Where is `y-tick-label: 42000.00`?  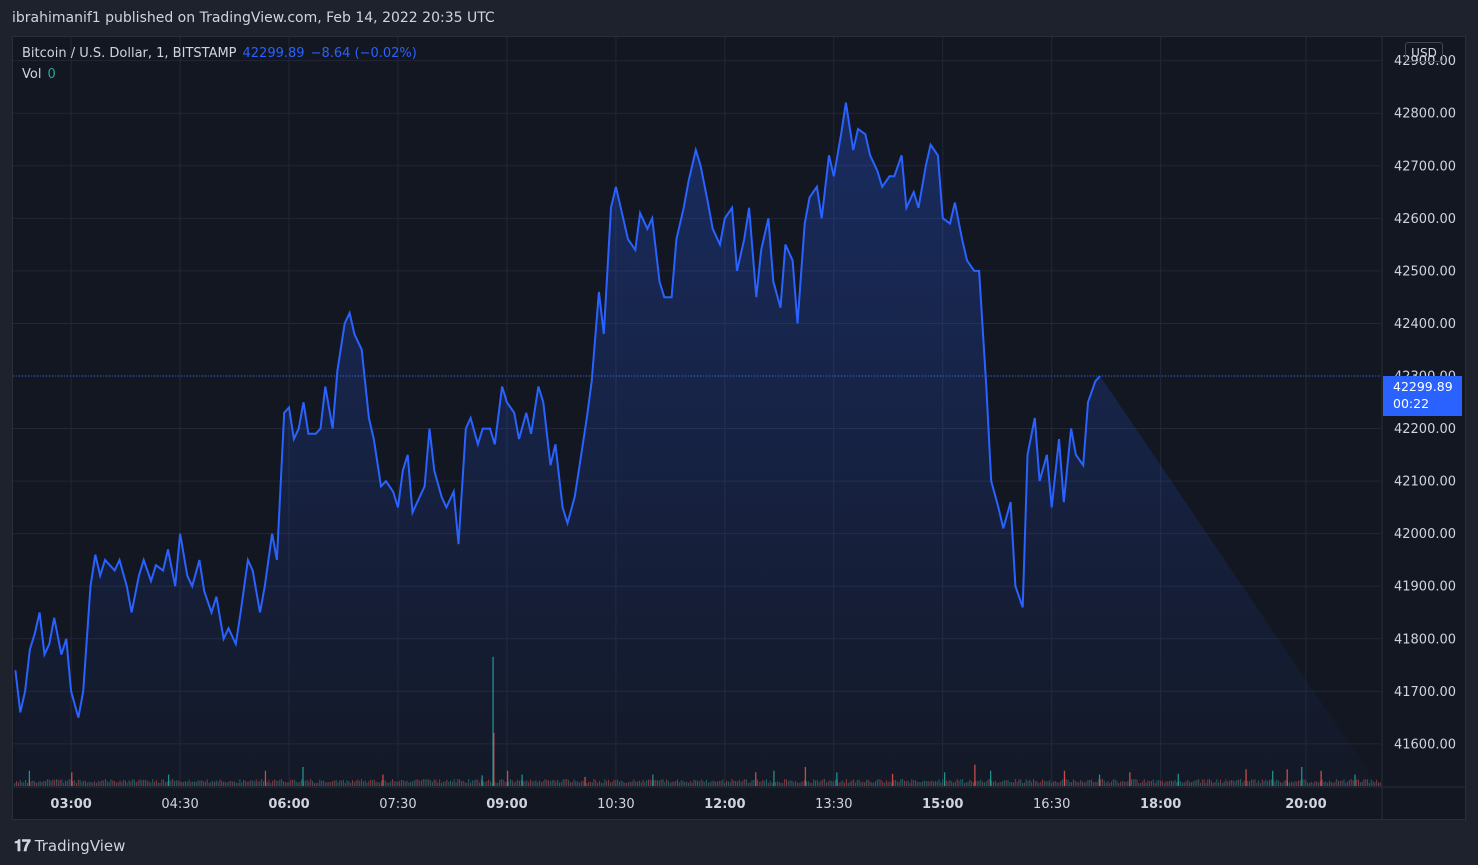 y-tick-label: 42000.00 is located at coordinates (1425, 534).